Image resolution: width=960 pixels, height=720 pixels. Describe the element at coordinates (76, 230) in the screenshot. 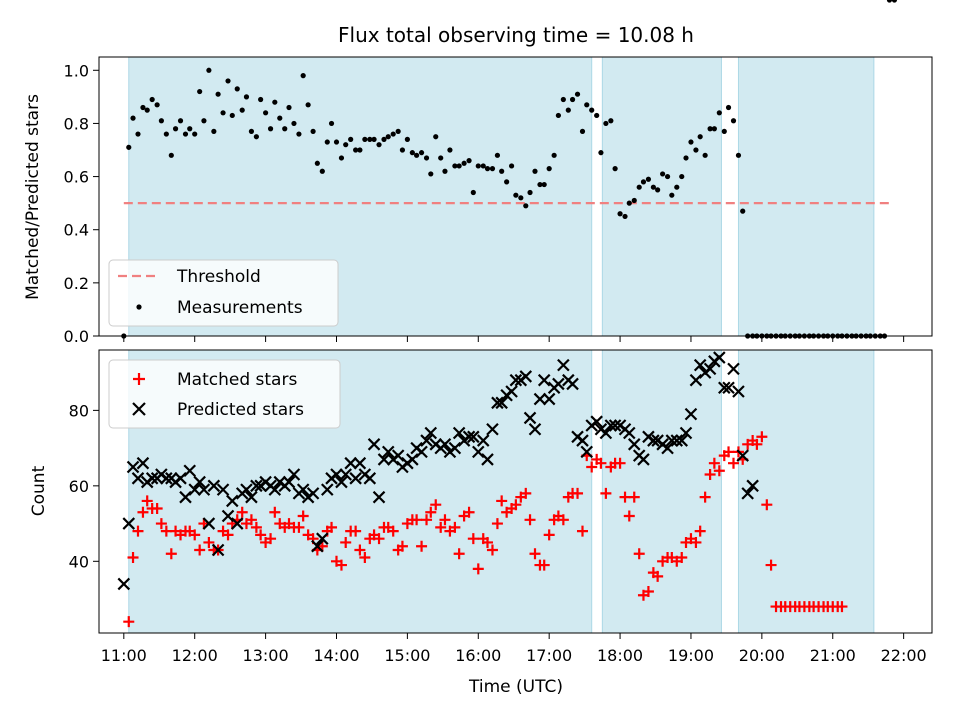

I see `top-y-tick-label: 0.4` at that location.